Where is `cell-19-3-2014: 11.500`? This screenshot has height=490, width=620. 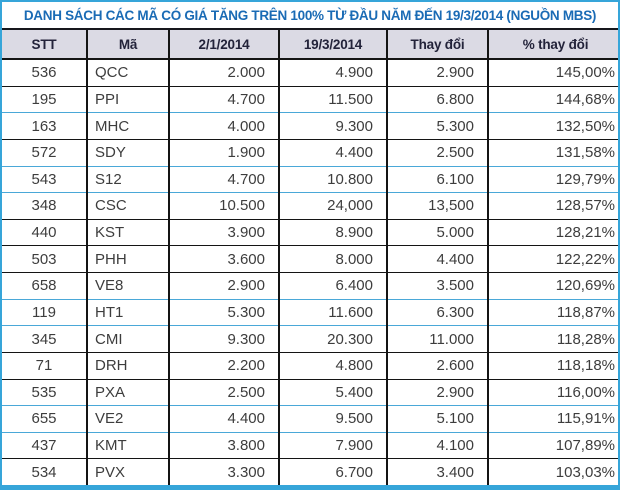 cell-19-3-2014: 11.500 is located at coordinates (333, 100).